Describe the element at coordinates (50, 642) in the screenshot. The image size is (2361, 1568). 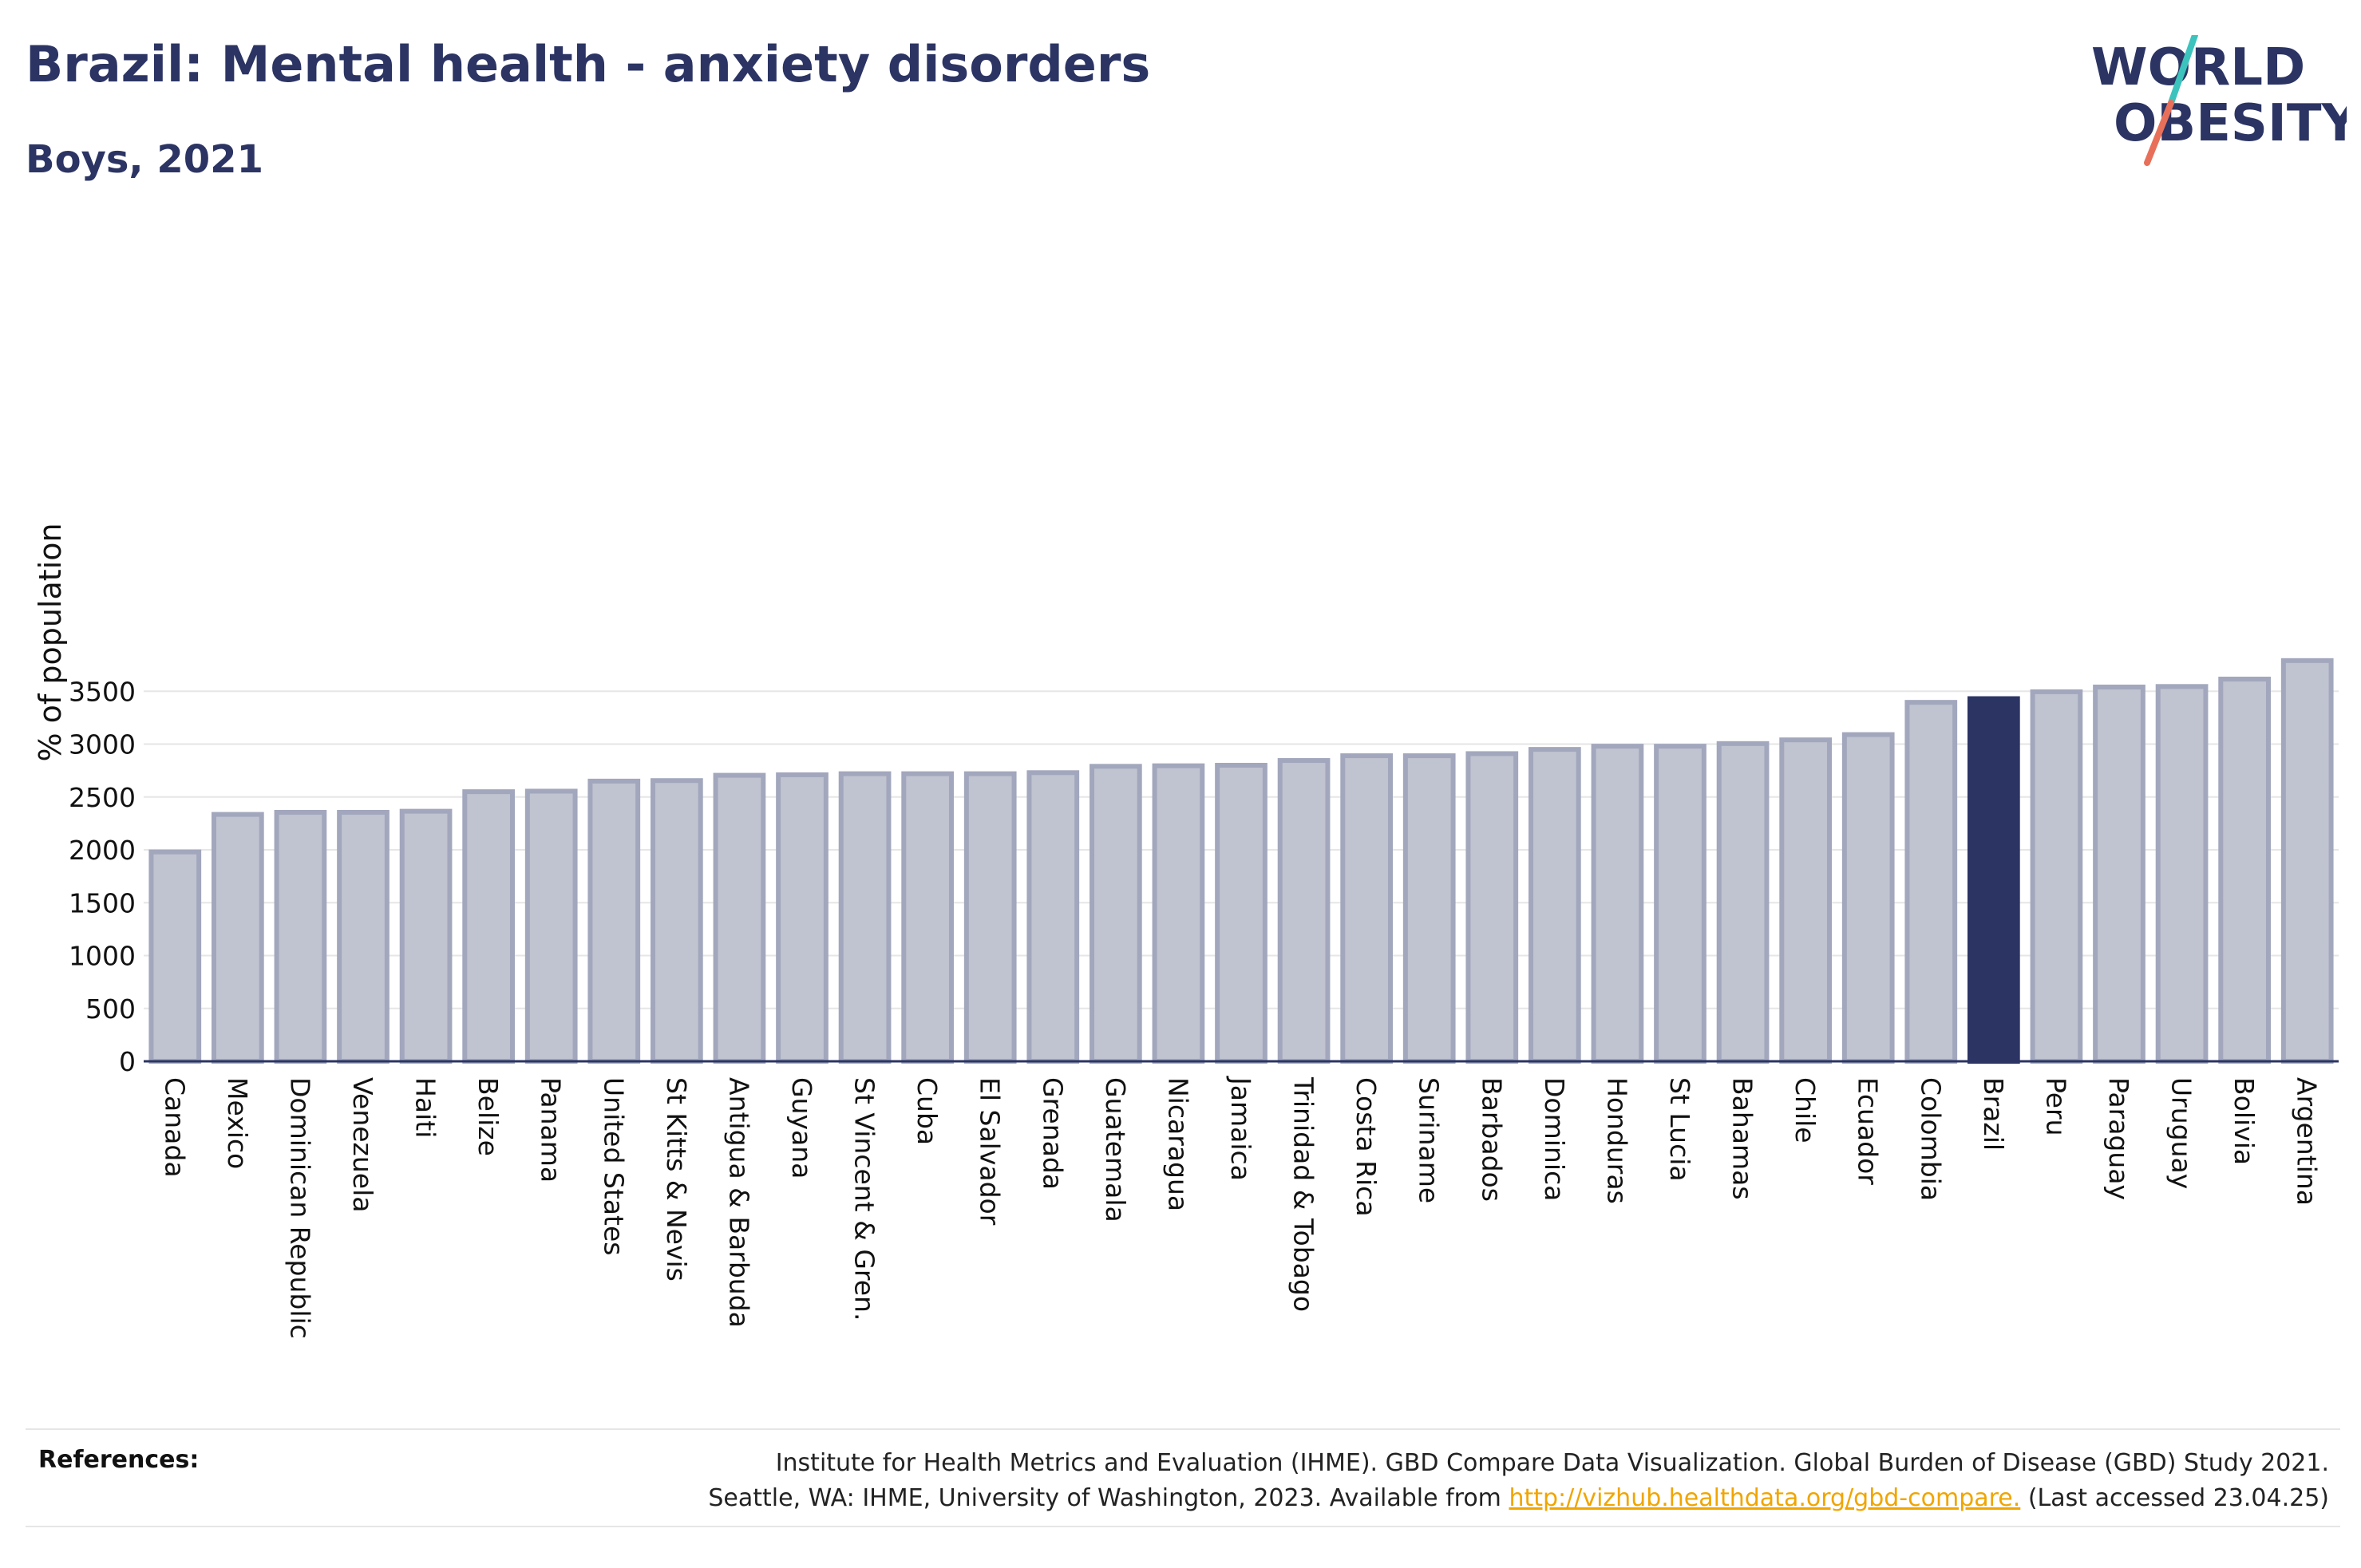
I see `y-axis-label: % of population` at that location.